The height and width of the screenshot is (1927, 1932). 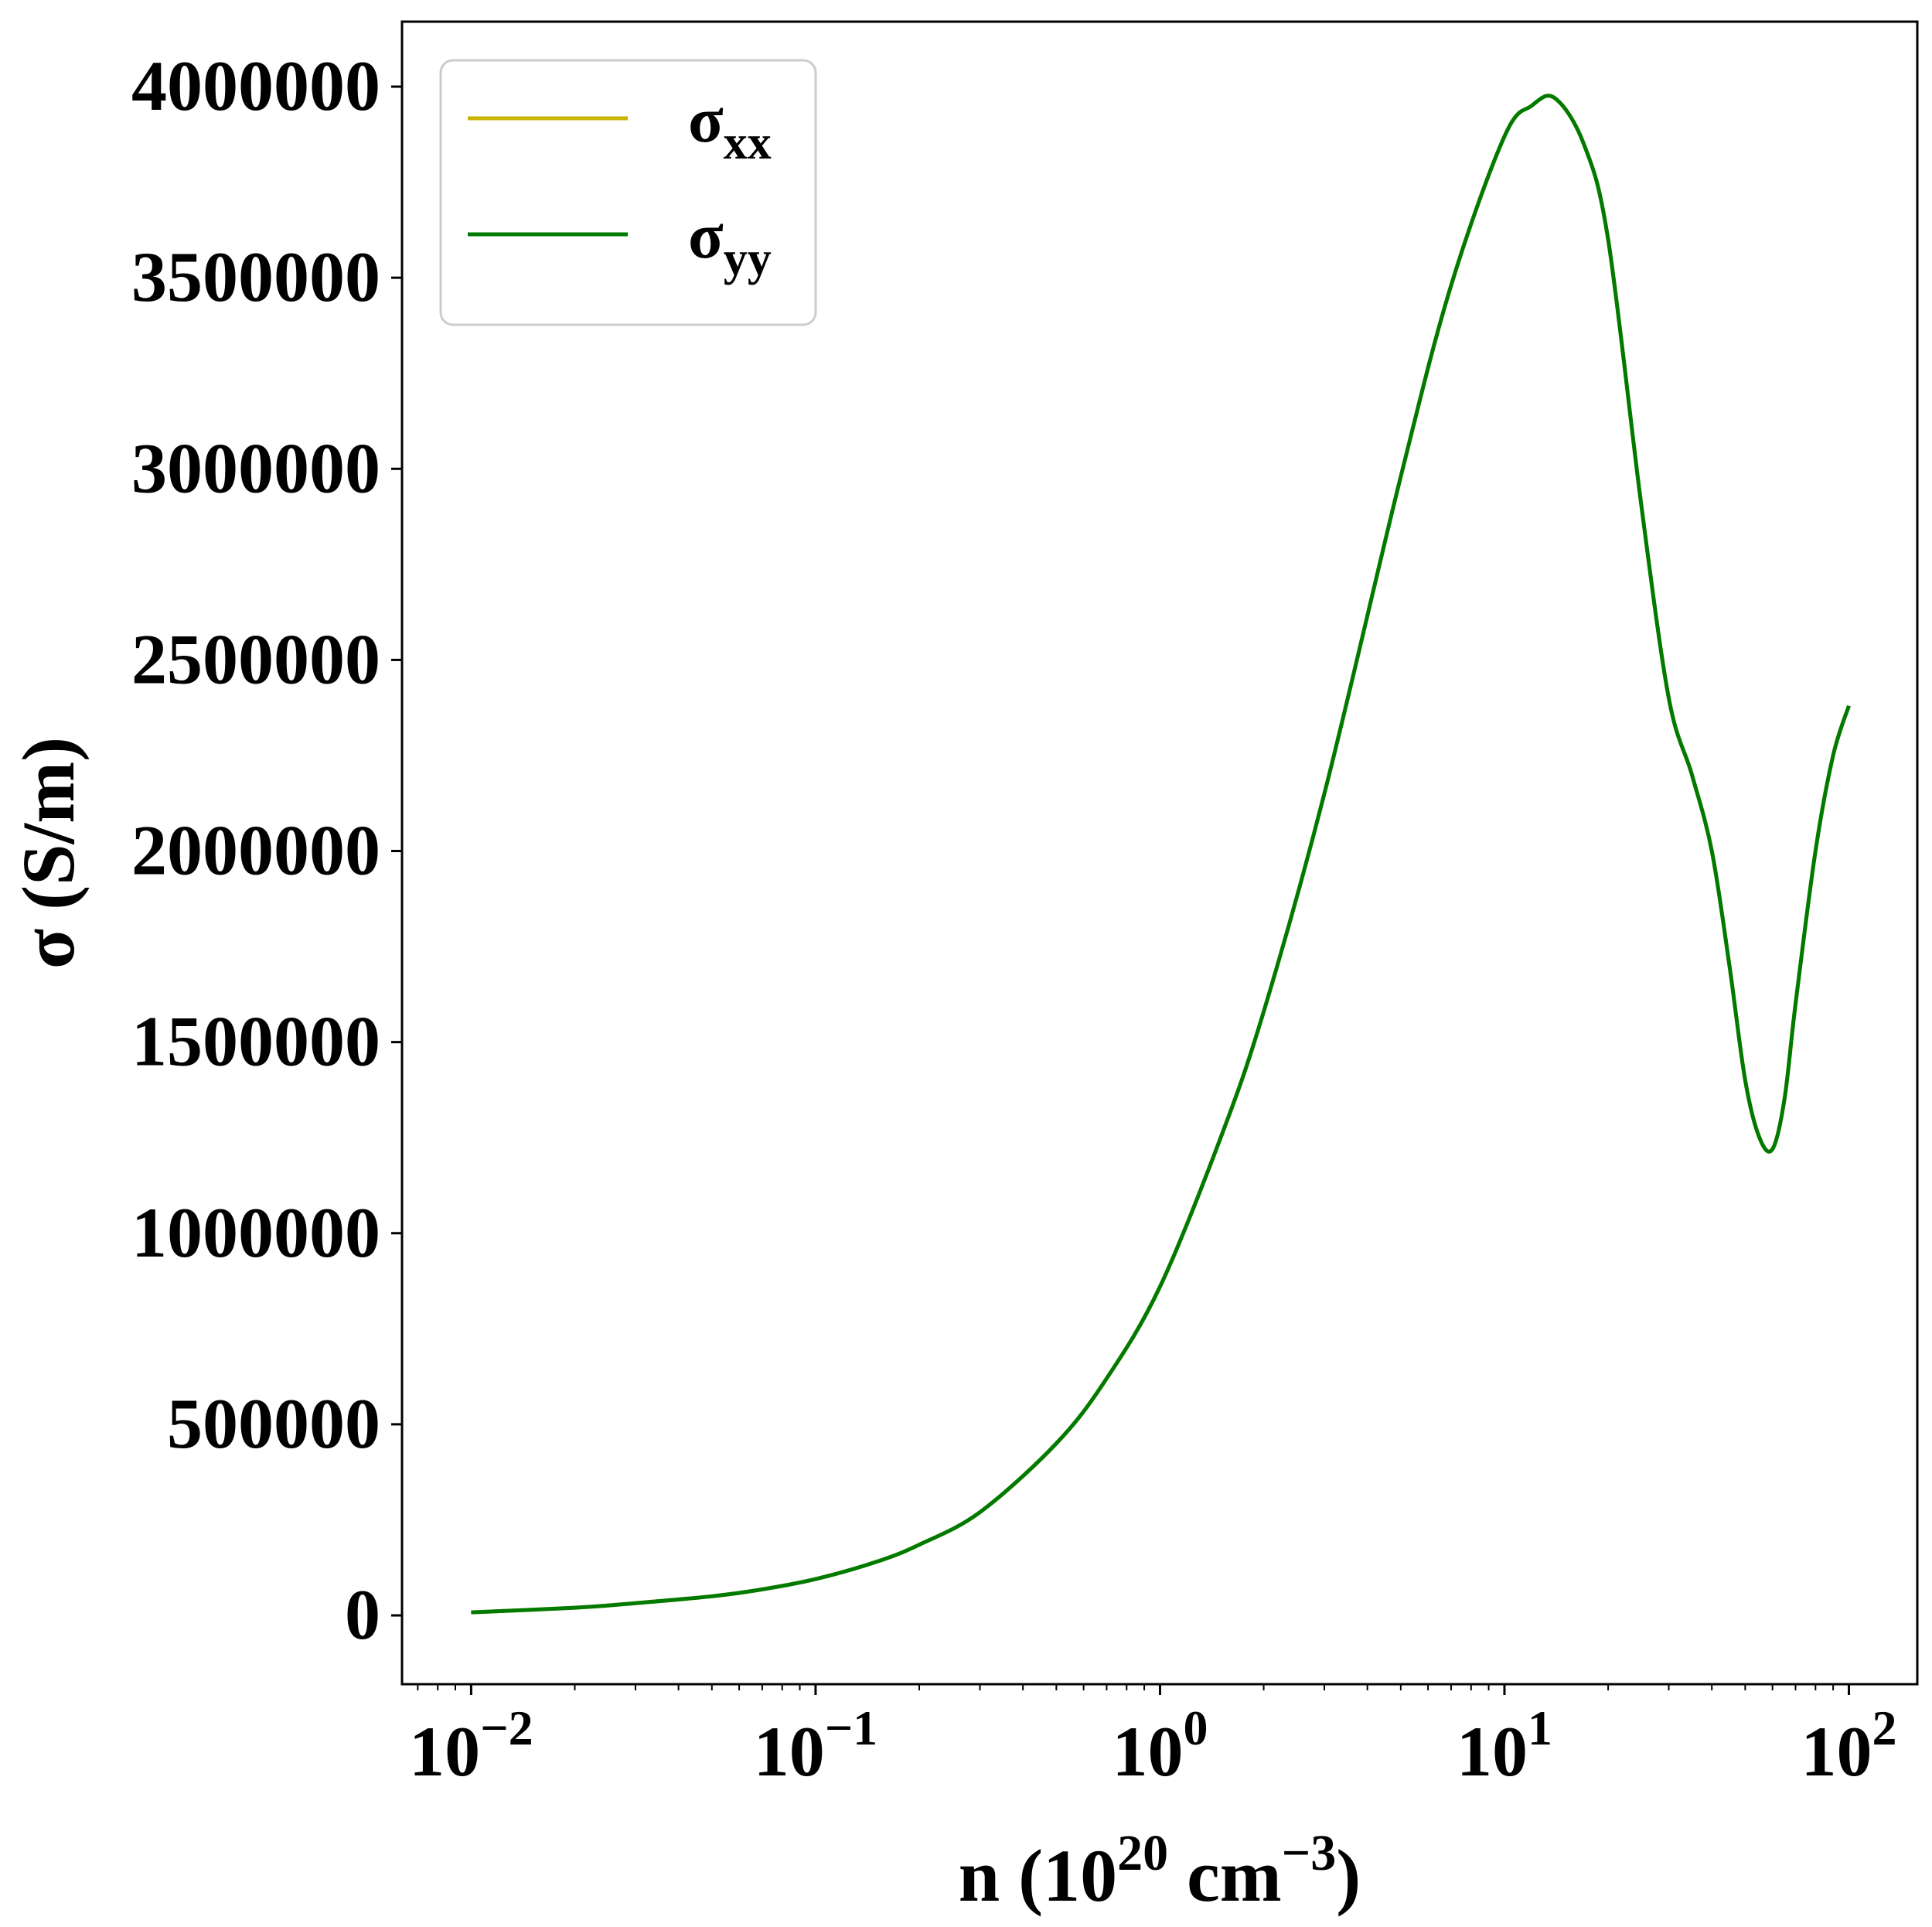 I want to click on legend-label-sigma-xx-sub: xx, so click(x=748, y=143).